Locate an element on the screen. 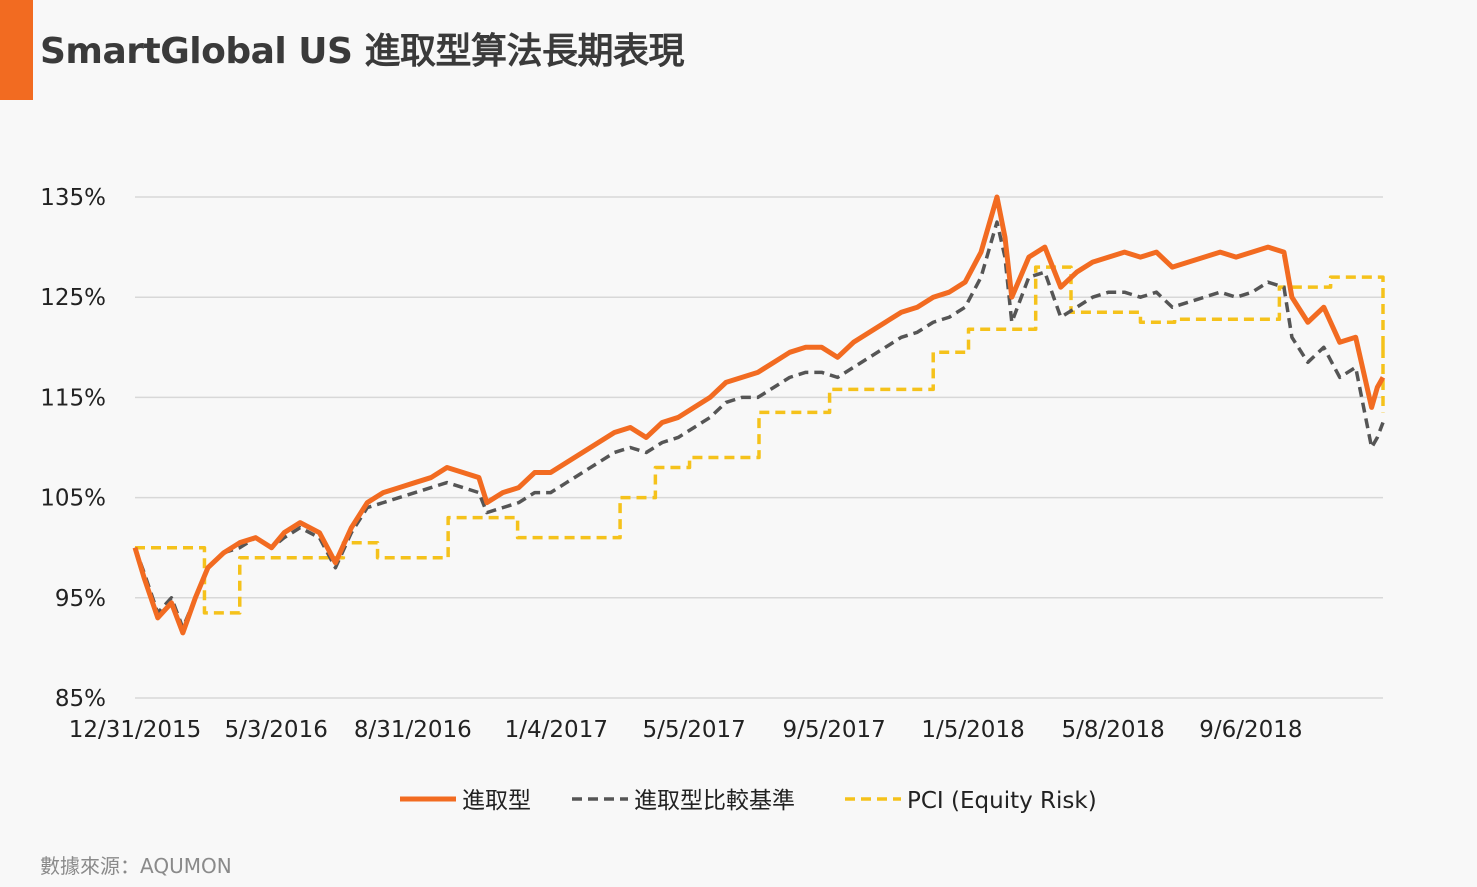 This screenshot has height=887, width=1477. x-tick-label: 5/3/2016 is located at coordinates (276, 730).